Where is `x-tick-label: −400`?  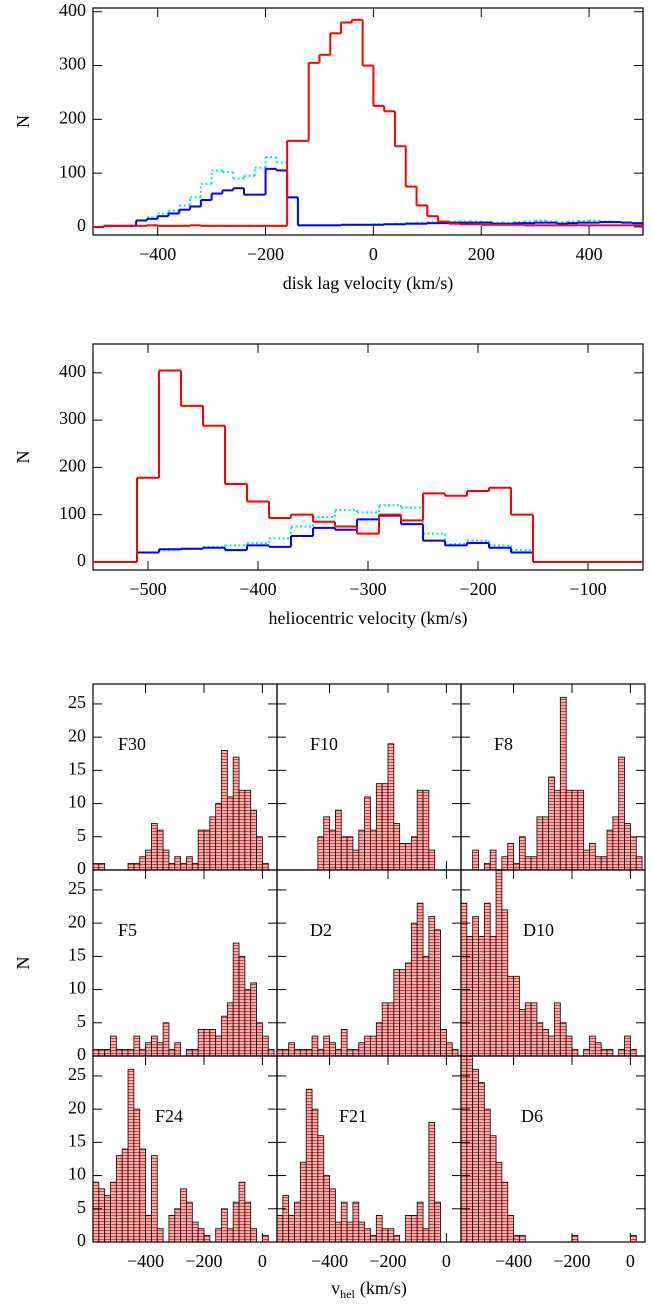 x-tick-label: −400 is located at coordinates (329, 1261).